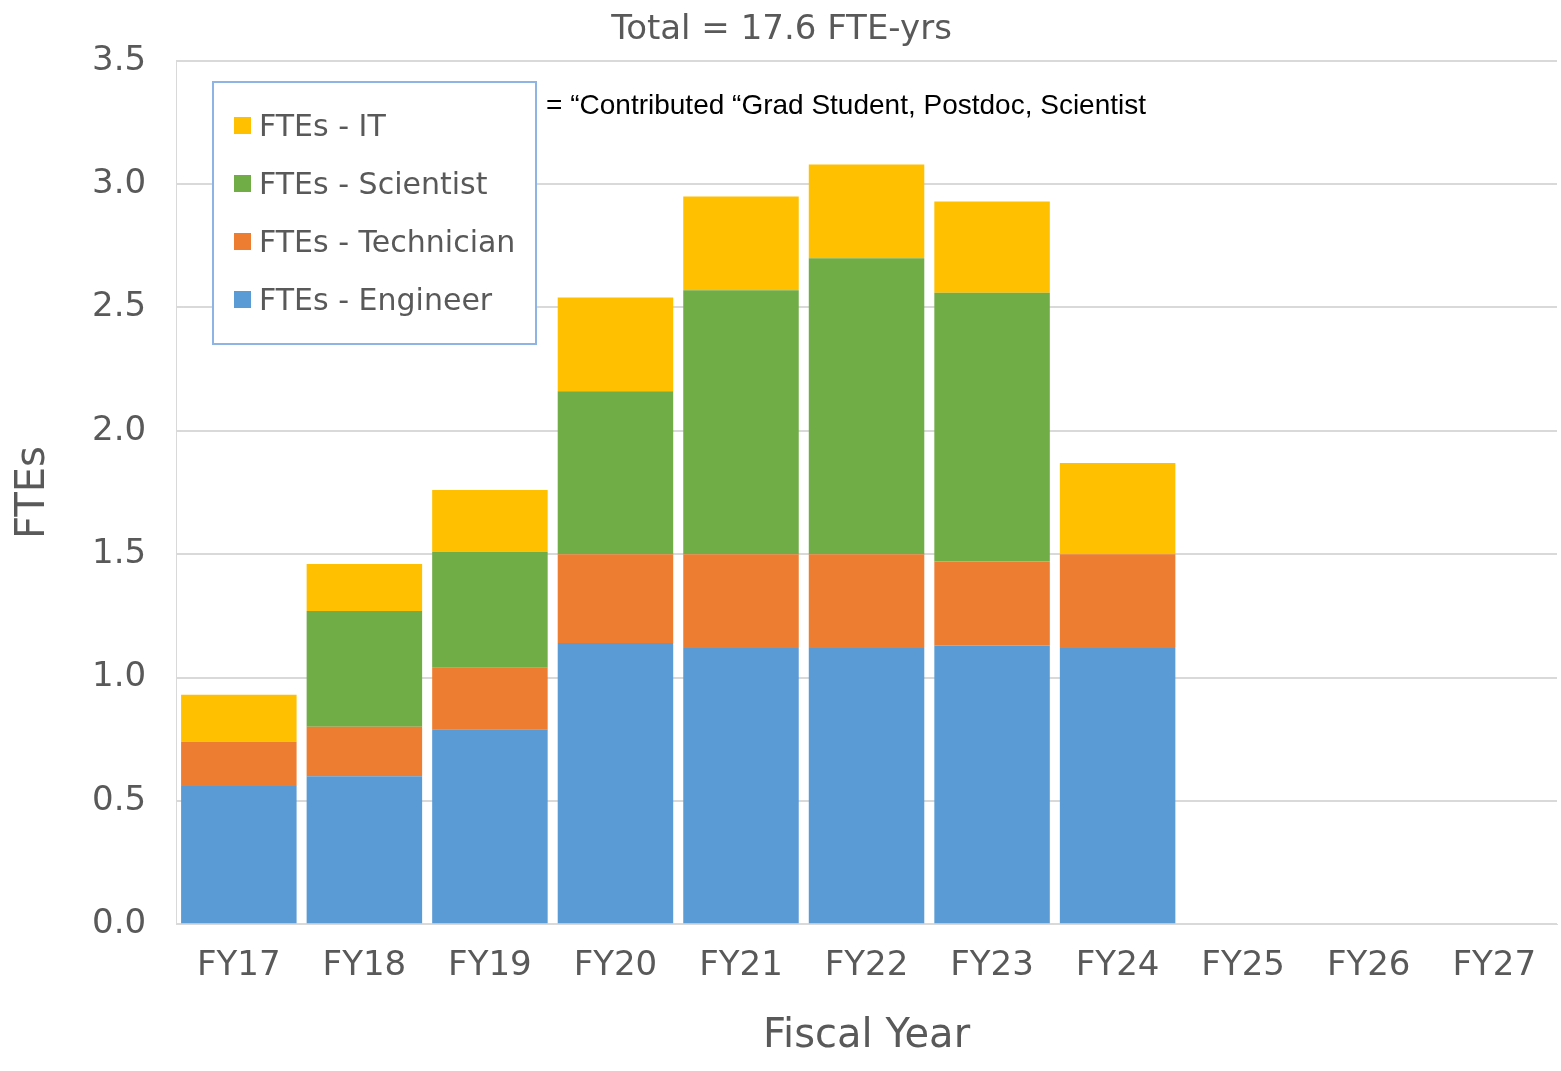  I want to click on x-tick-label: FY17, so click(239, 963).